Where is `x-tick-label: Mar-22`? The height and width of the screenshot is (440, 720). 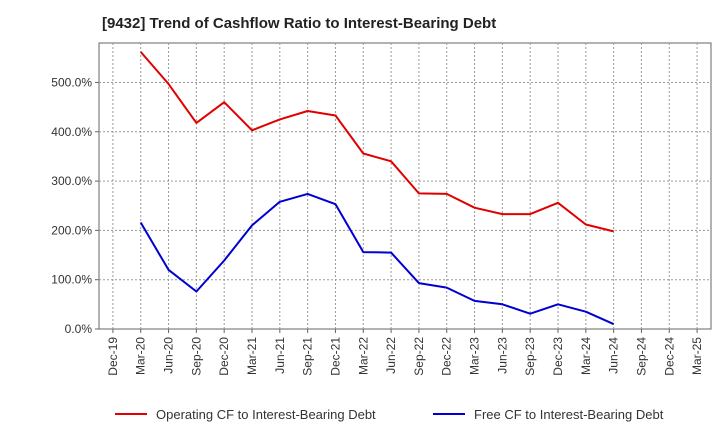
x-tick-label: Mar-22 is located at coordinates (363, 356).